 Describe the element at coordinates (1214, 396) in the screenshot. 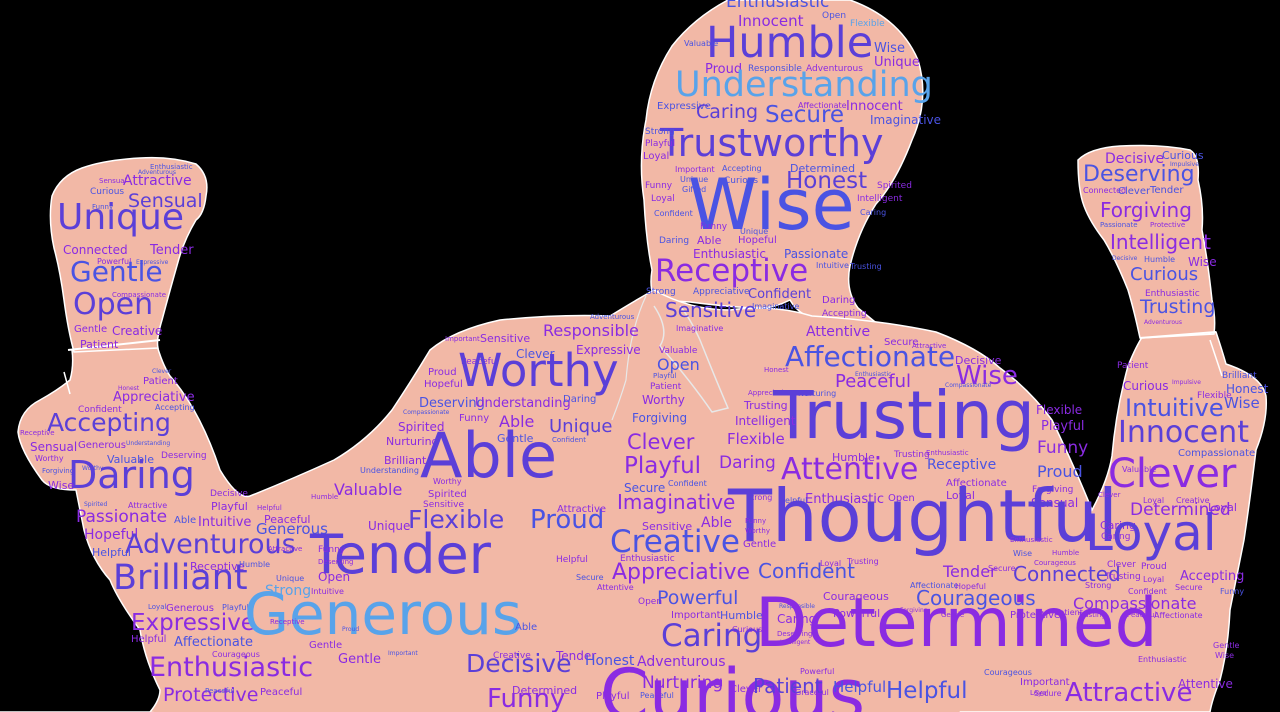

I see `cloud-word: Flexible` at that location.